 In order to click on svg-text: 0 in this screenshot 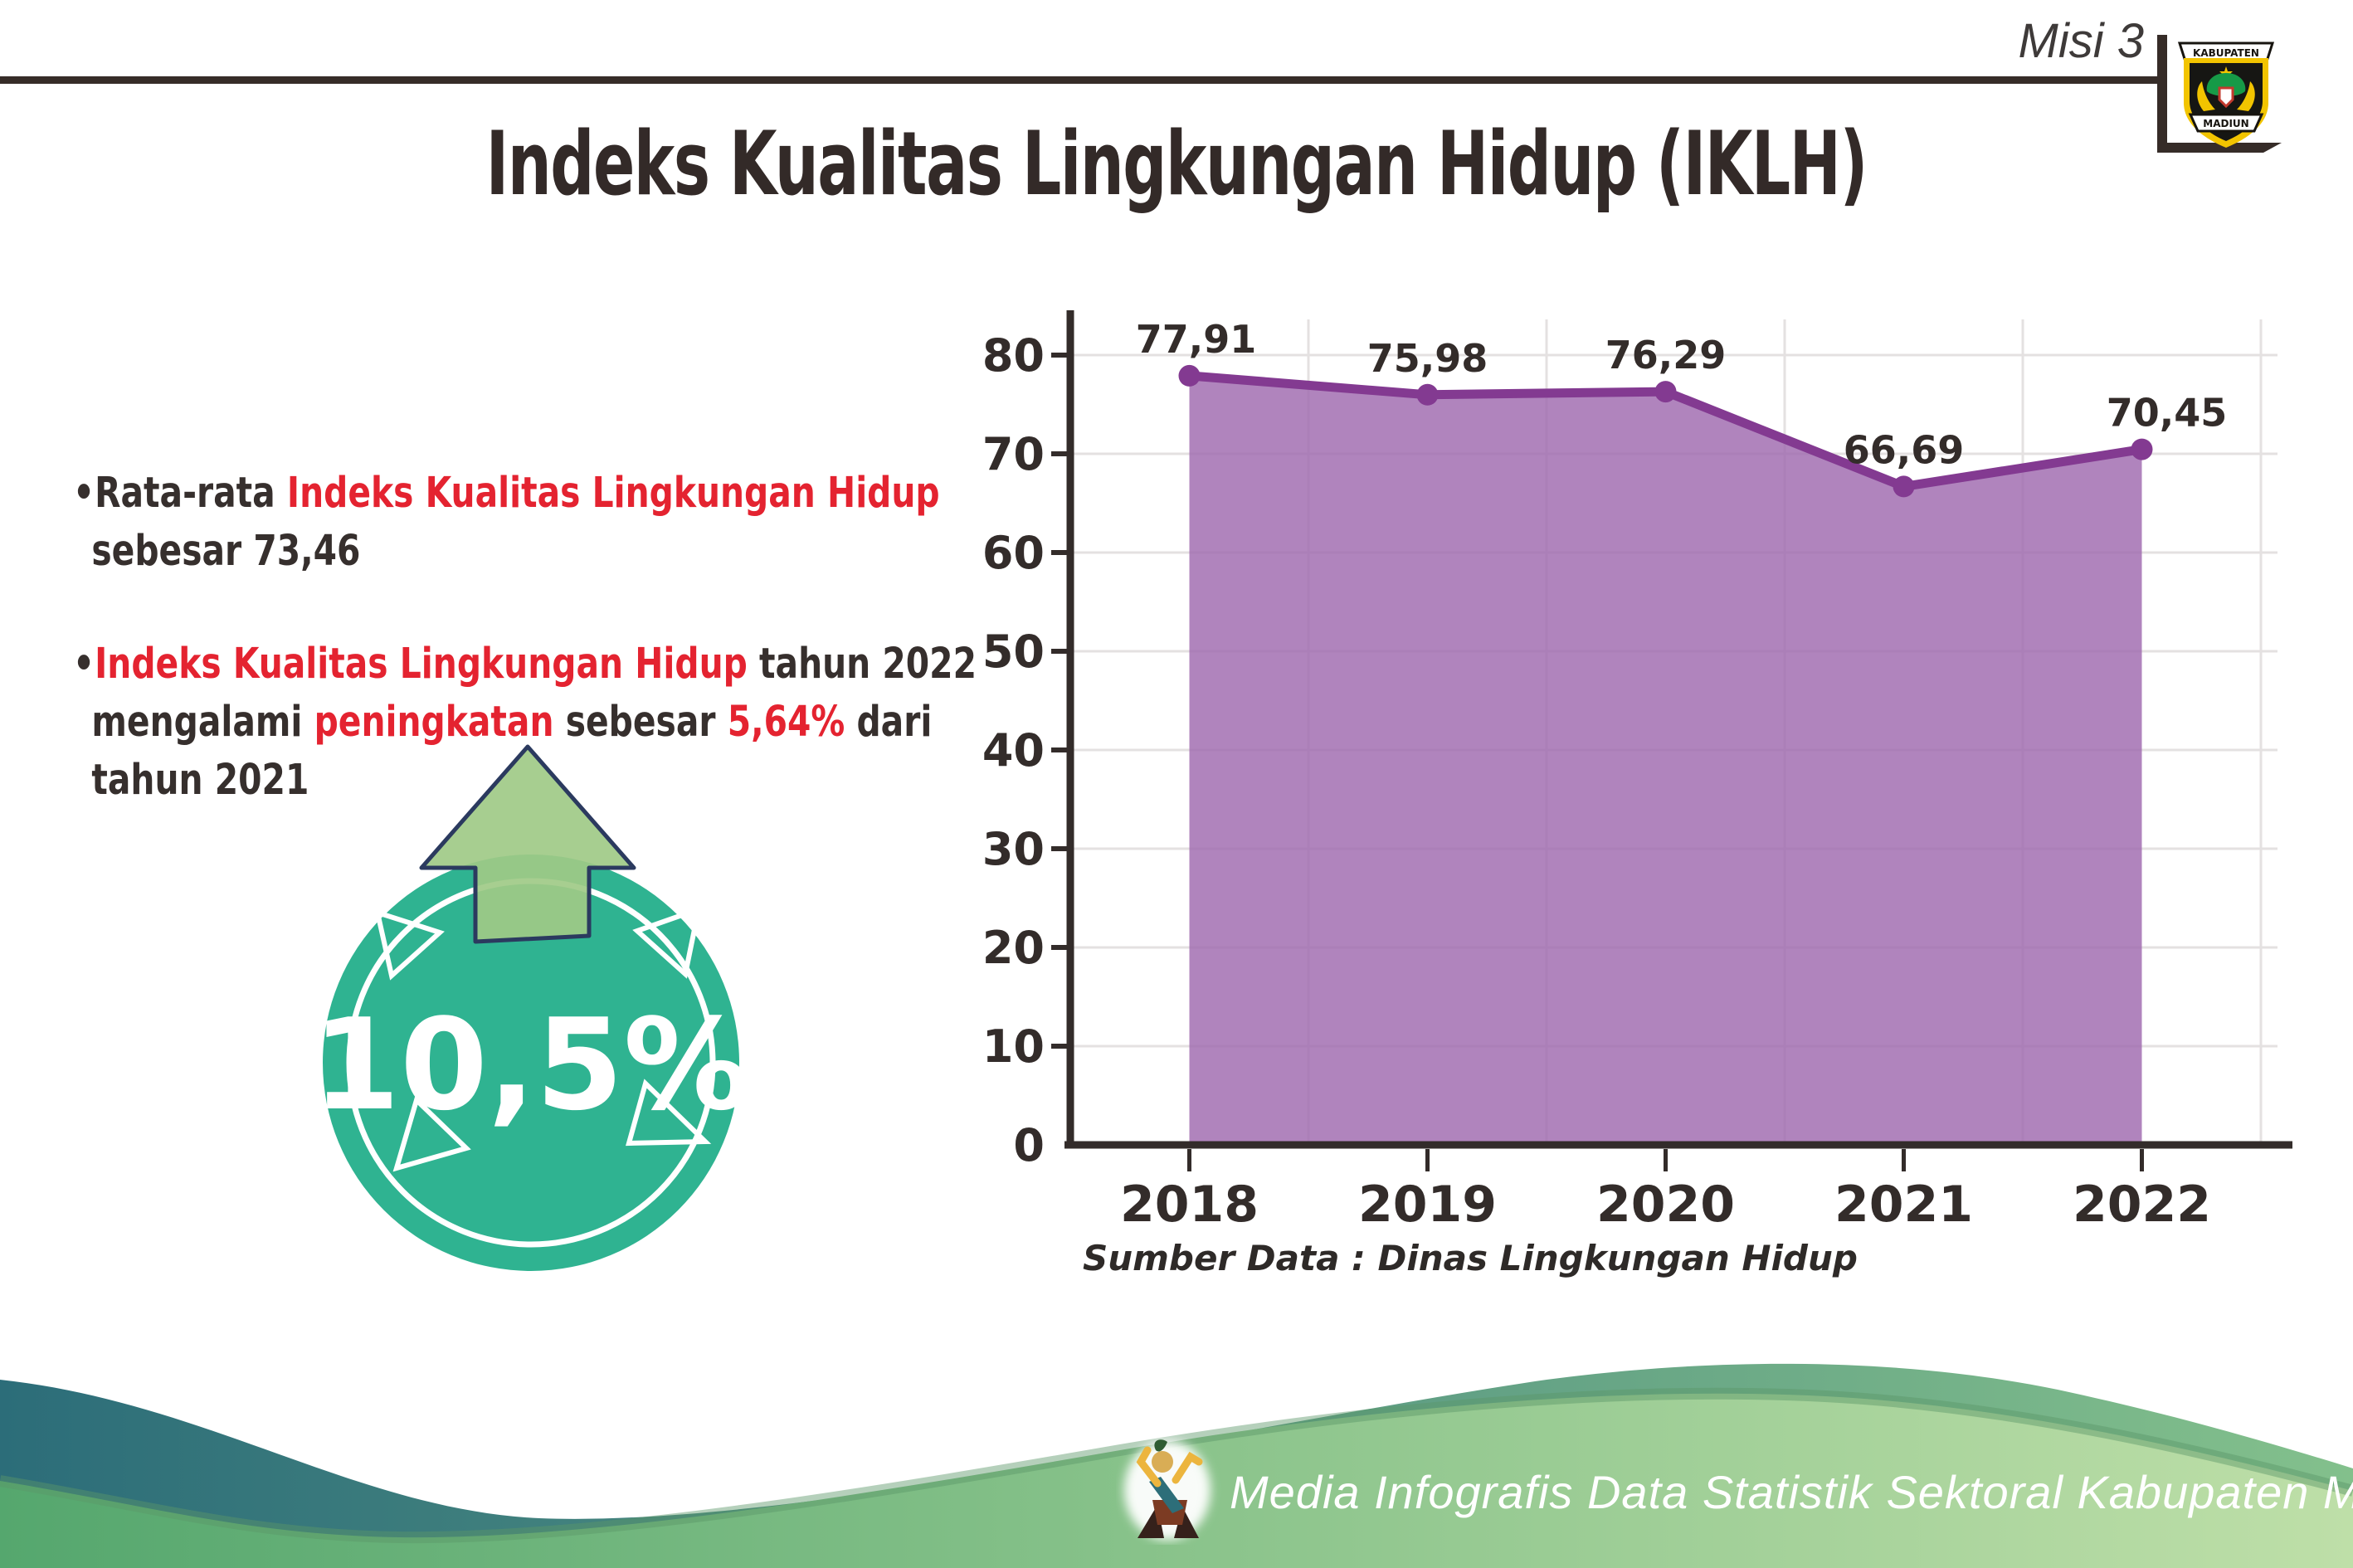, I will do `click(1029, 1145)`.